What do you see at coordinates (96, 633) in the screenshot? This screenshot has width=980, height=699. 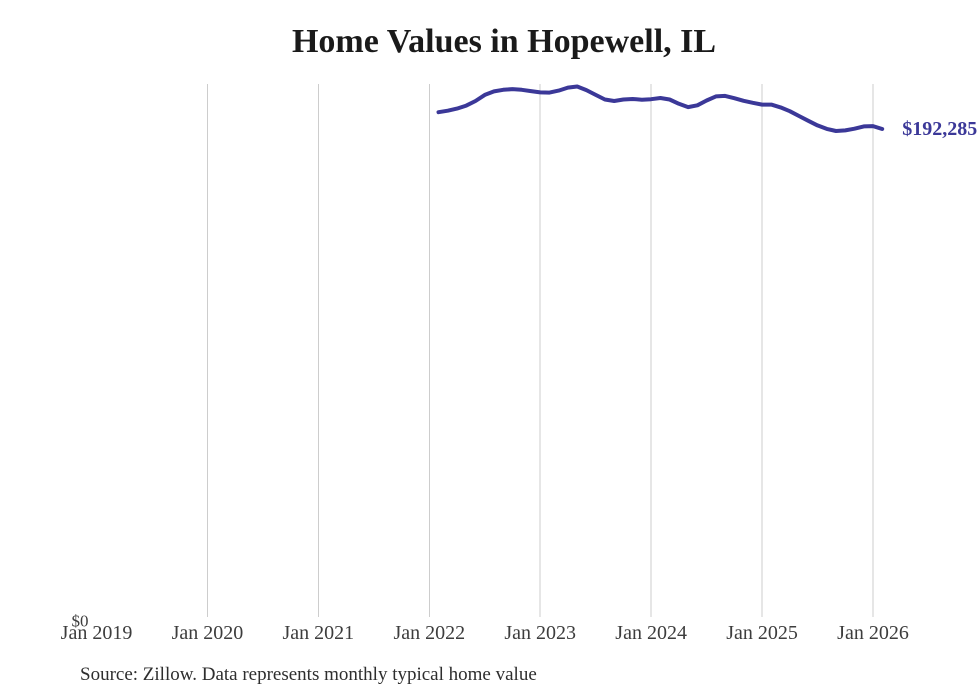 I see `x-tick-label: Jan 2019` at bounding box center [96, 633].